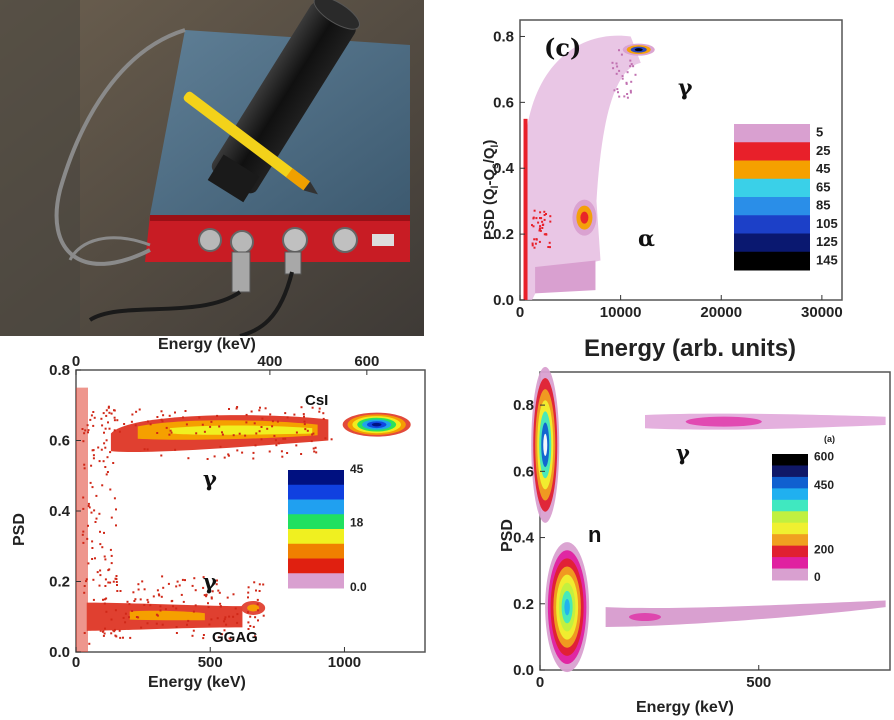 This screenshot has width=894, height=720. I want to click on low-psd-band, so click(565, 277).